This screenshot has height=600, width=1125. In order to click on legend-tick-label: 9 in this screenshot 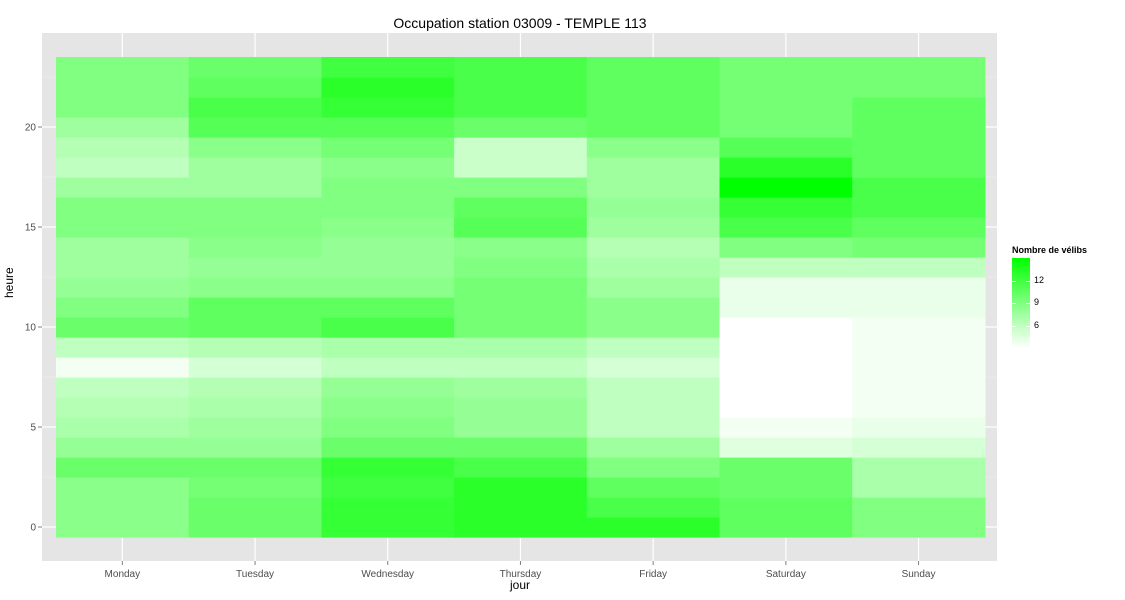, I will do `click(1037, 302)`.